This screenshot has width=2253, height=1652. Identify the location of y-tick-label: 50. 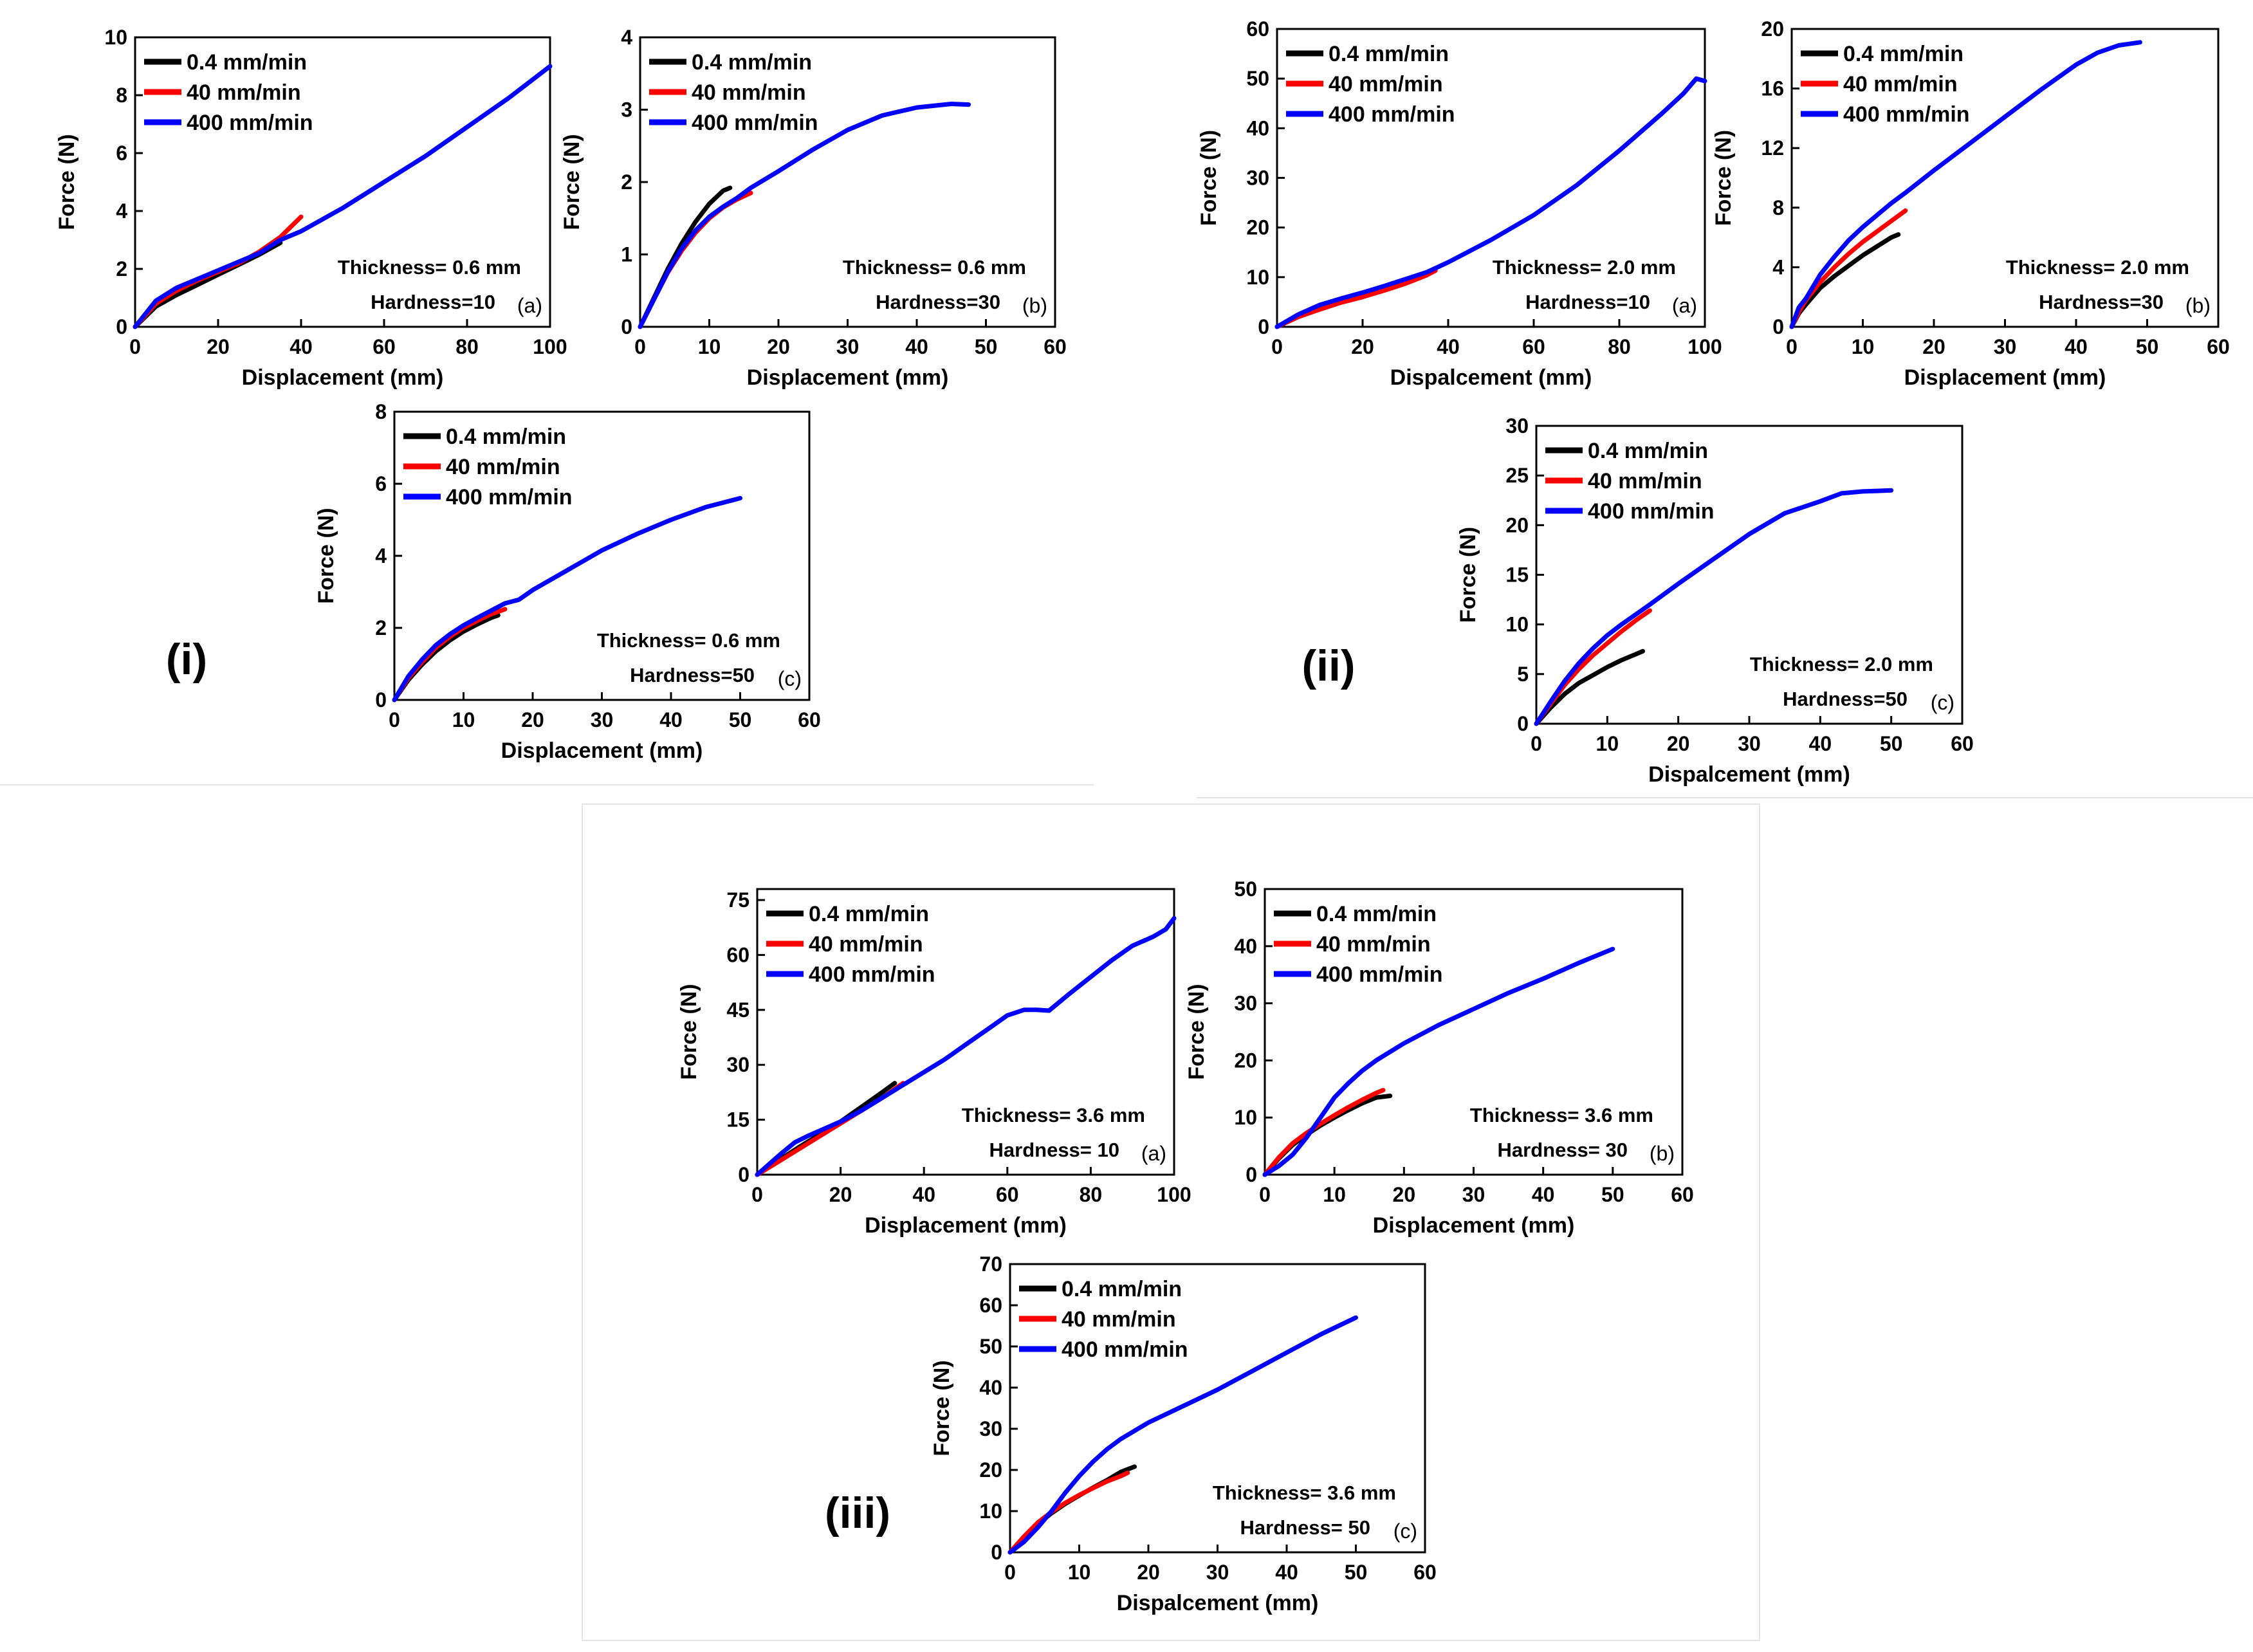
(1245, 889).